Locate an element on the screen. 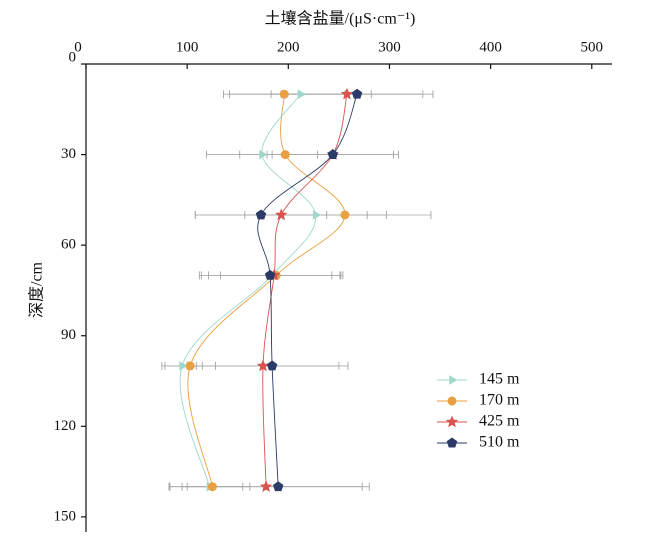  x-tick-label: 300 is located at coordinates (389, 47).